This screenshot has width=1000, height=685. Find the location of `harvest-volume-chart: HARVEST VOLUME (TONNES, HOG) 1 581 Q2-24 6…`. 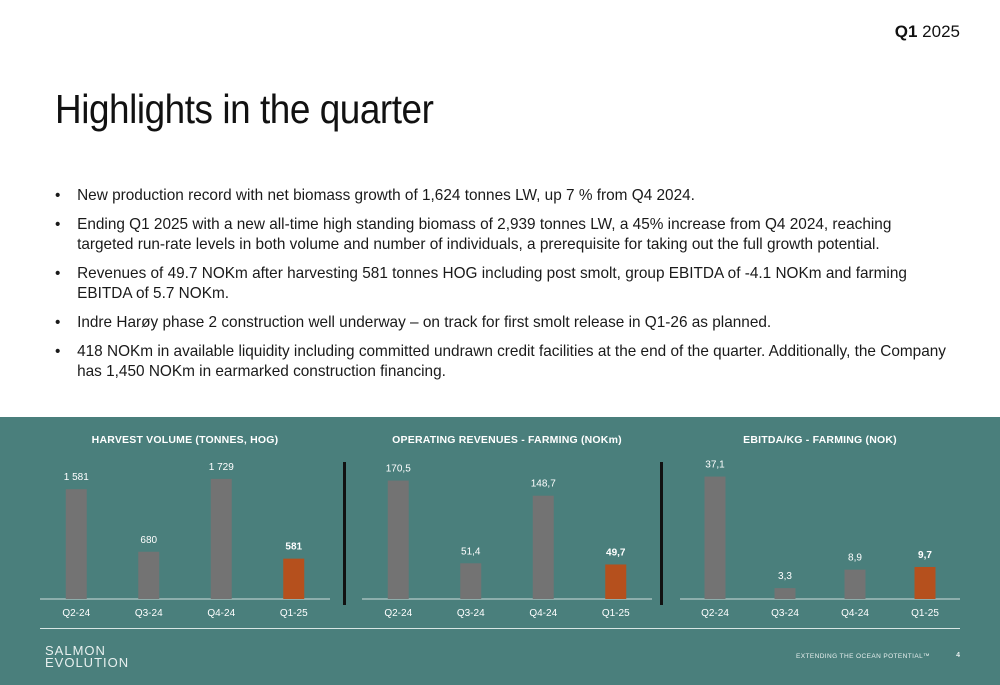

harvest-volume-chart: HARVEST VOLUME (TONNES, HOG) 1 581 Q2-24 6… is located at coordinates (185, 527).